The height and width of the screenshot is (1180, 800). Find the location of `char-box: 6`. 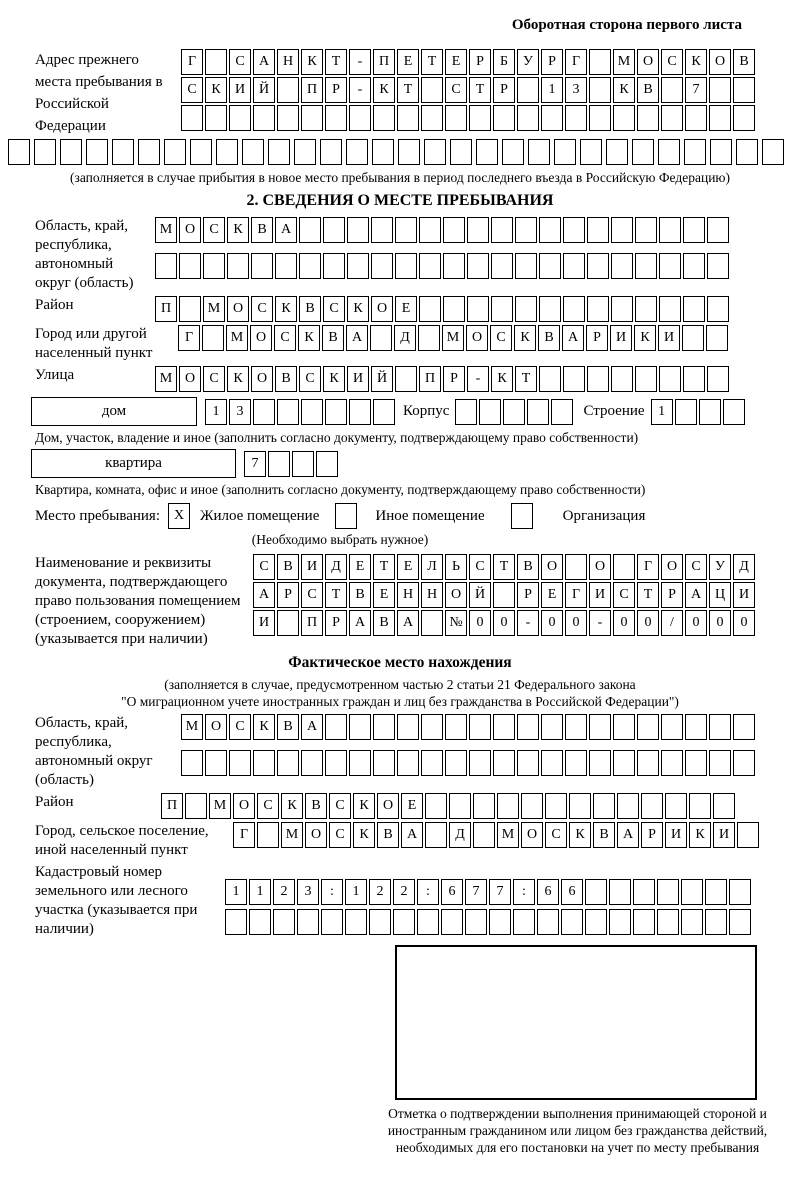

char-box: 6 is located at coordinates (452, 892).